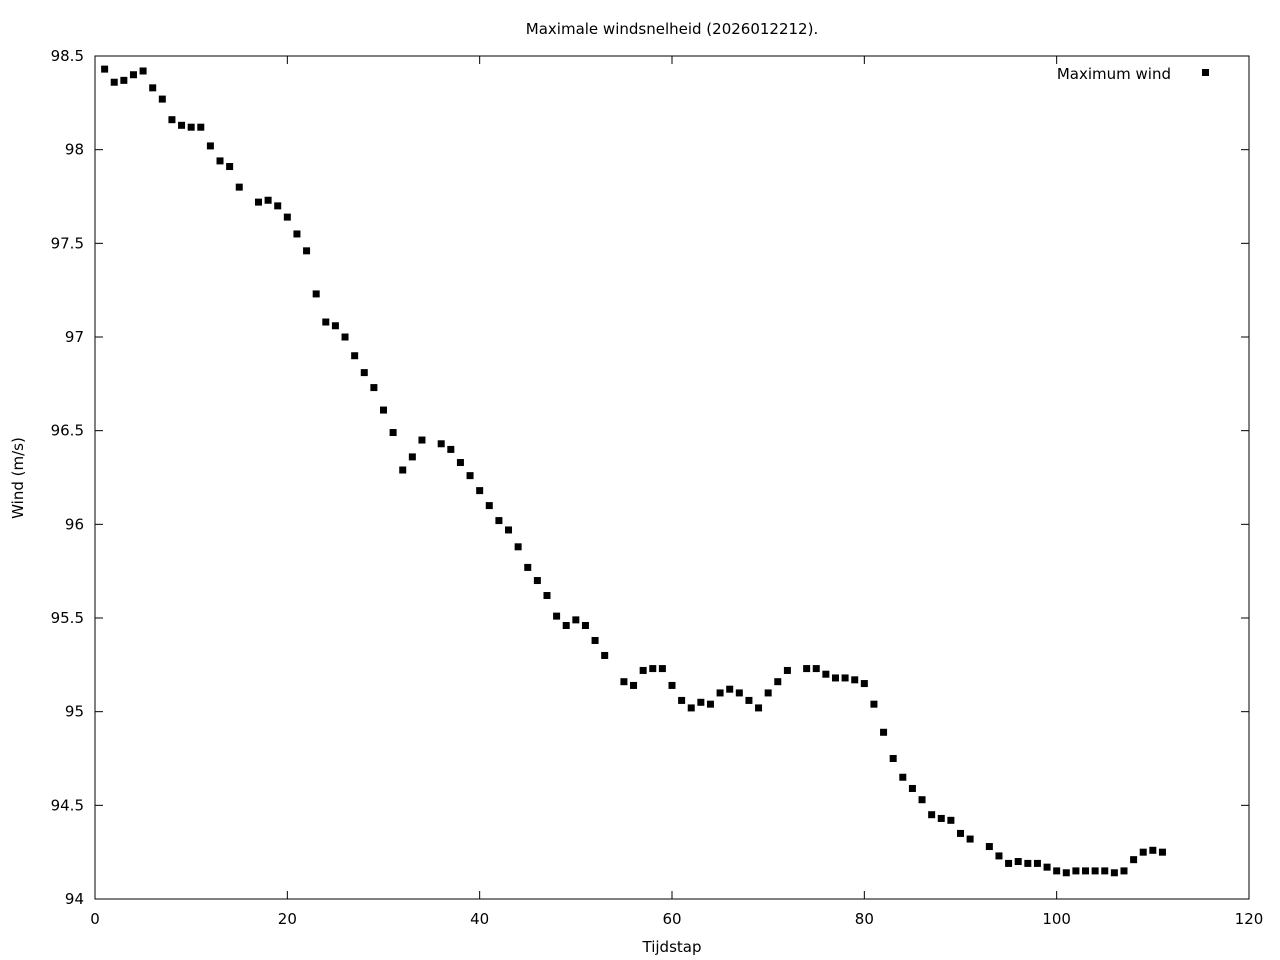  Describe the element at coordinates (287, 919) in the screenshot. I see `x-tick-label: 20` at that location.